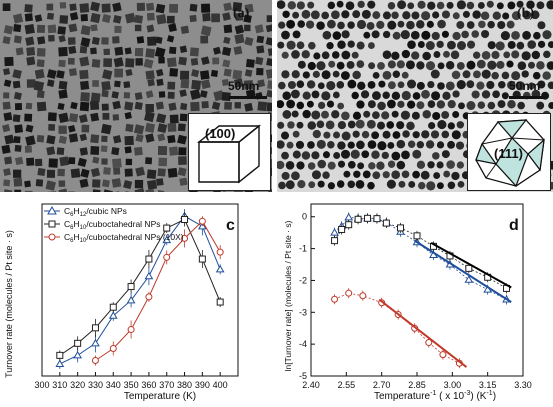 The image size is (553, 407). What do you see at coordinates (131, 385) in the screenshot?
I see `x-tick-label: 350` at bounding box center [131, 385].